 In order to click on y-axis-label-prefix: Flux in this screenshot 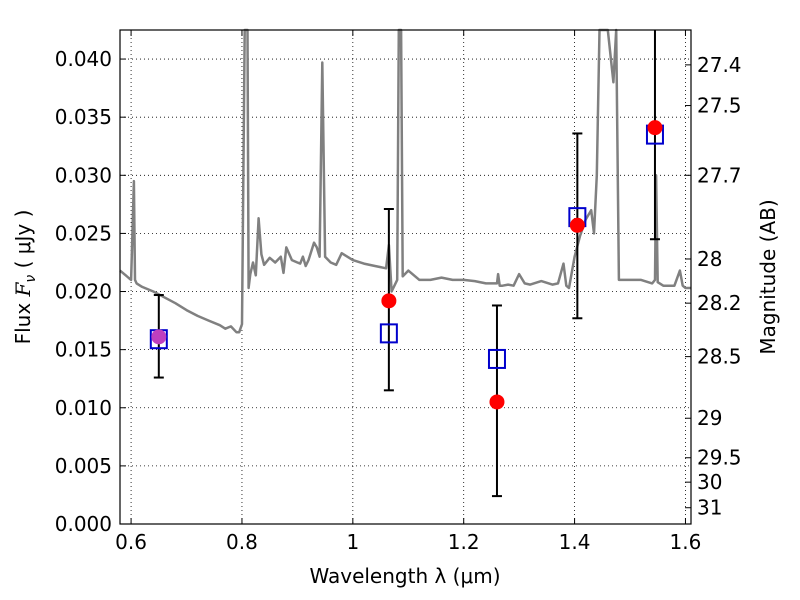, I will do `click(23, 320)`.